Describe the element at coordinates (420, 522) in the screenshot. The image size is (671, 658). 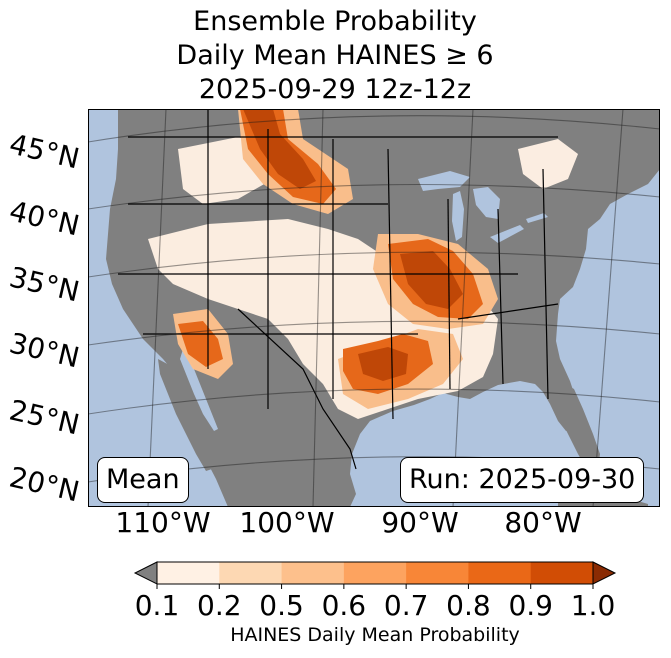
I see `lon-label-90w: 90°W` at that location.